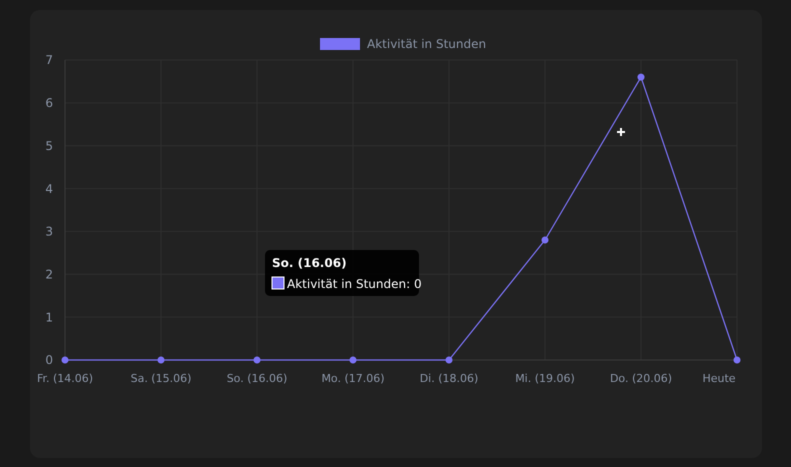 This screenshot has width=791, height=467. What do you see at coordinates (545, 378) in the screenshot?
I see `x-tick-label: Mi. (19.06)` at bounding box center [545, 378].